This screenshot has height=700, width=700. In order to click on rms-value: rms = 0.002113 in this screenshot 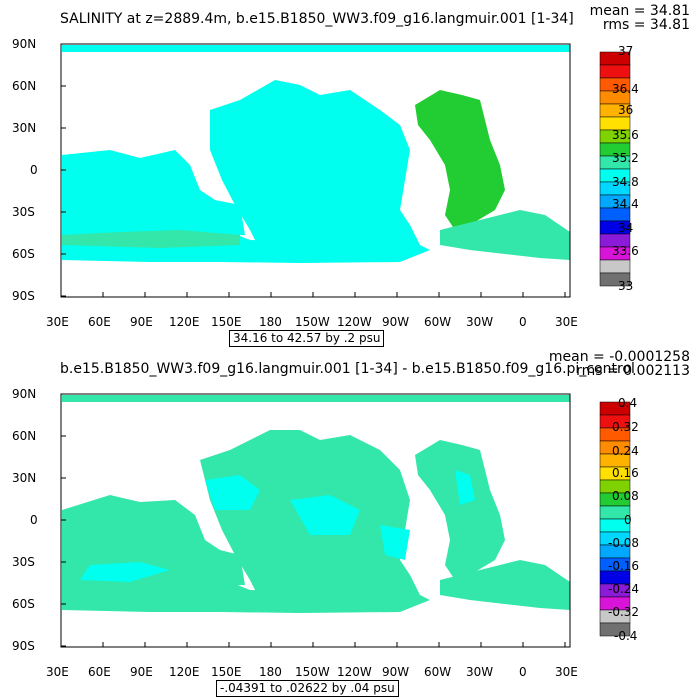, I will do `click(633, 371)`.